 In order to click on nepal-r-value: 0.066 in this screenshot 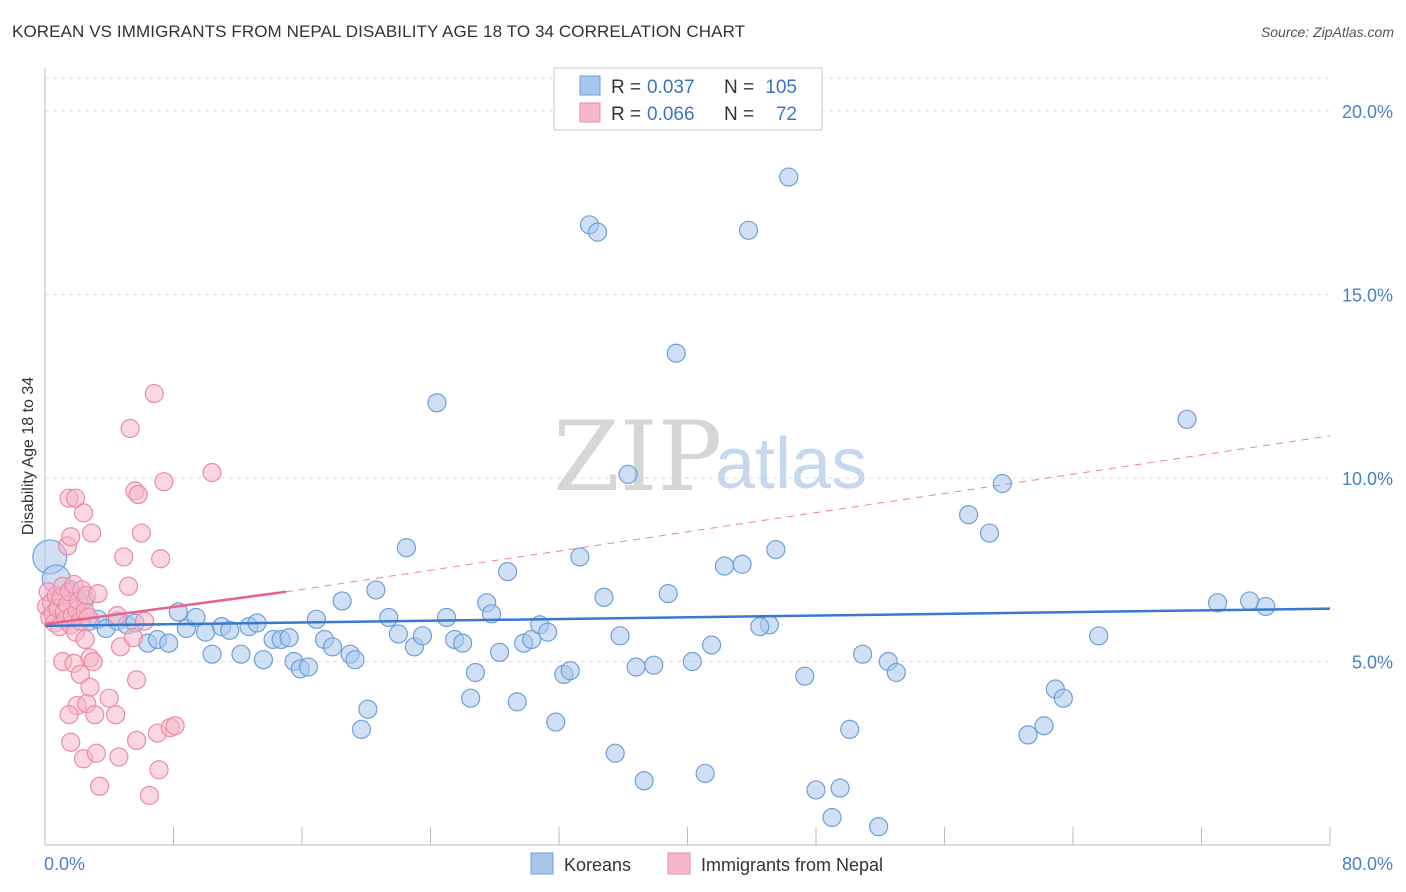, I will do `click(671, 114)`.